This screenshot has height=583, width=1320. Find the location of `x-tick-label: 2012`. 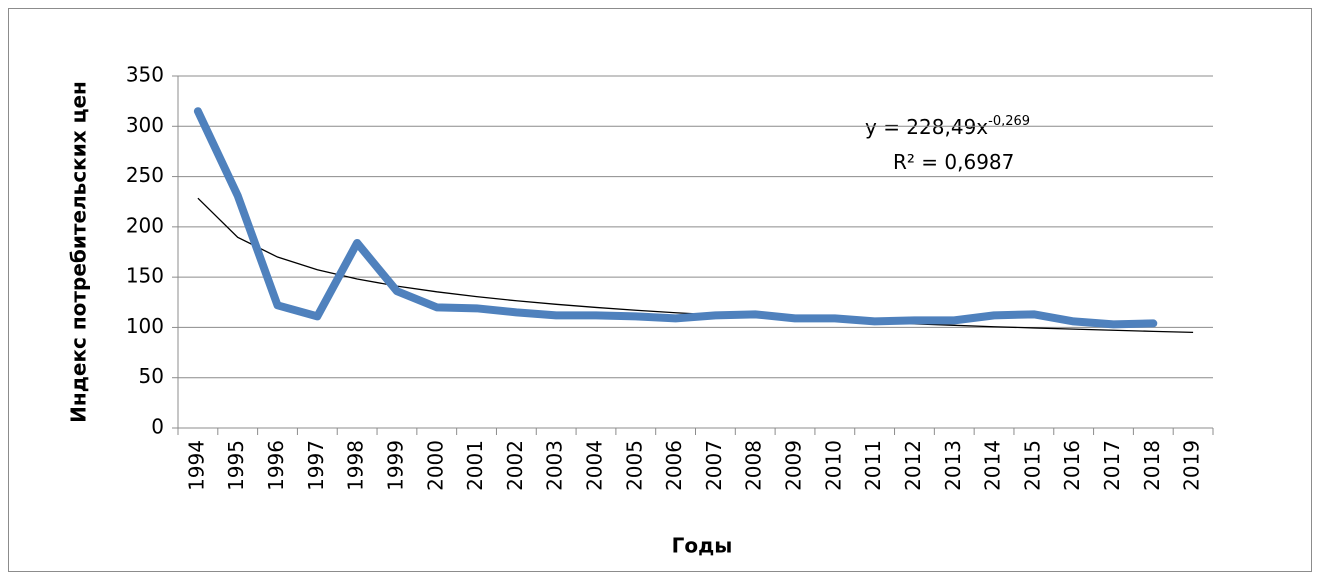

x-tick-label: 2012 is located at coordinates (913, 465).